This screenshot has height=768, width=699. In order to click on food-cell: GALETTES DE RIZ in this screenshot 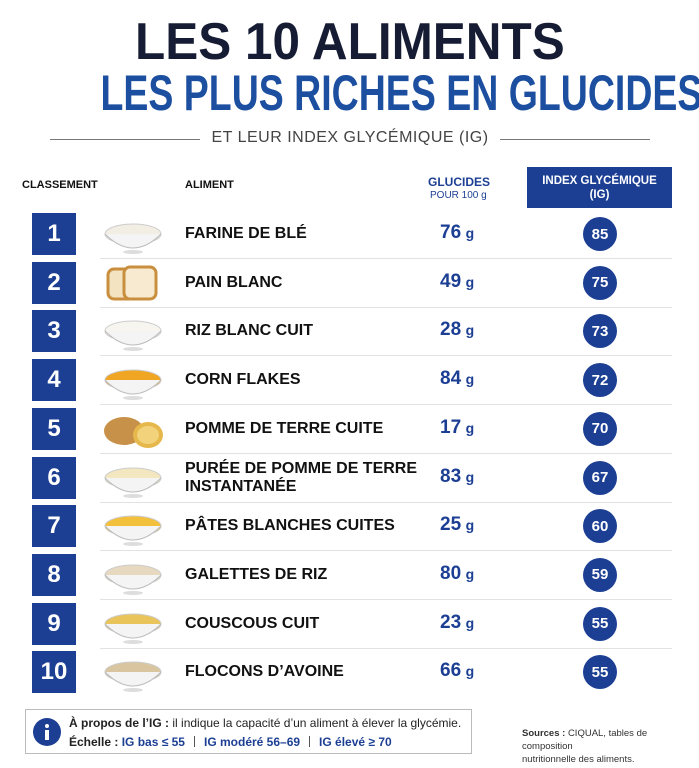, I will do `click(302, 575)`.